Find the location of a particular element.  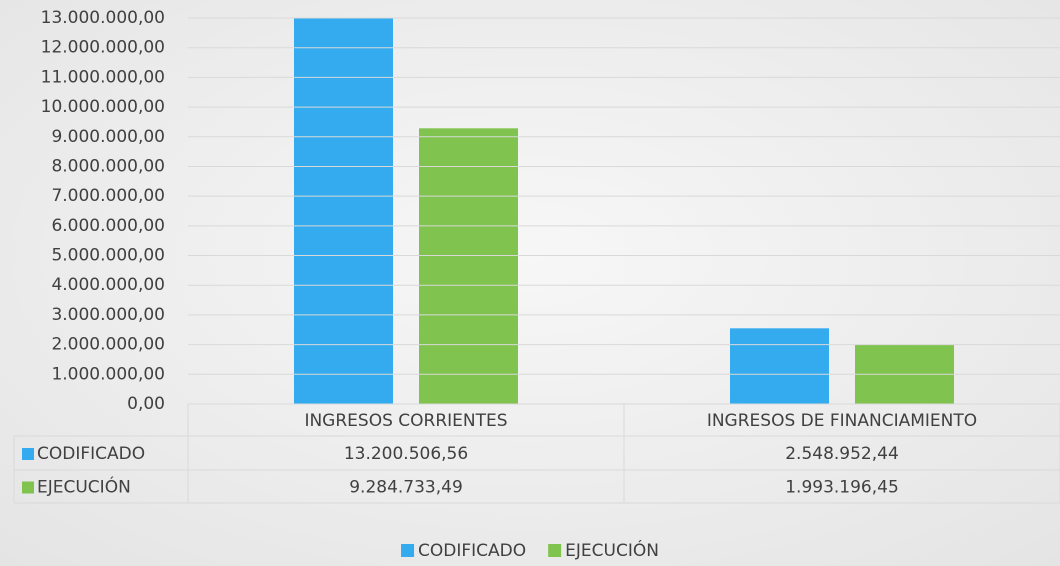

table-value: 2.548.952,44 is located at coordinates (842, 454).